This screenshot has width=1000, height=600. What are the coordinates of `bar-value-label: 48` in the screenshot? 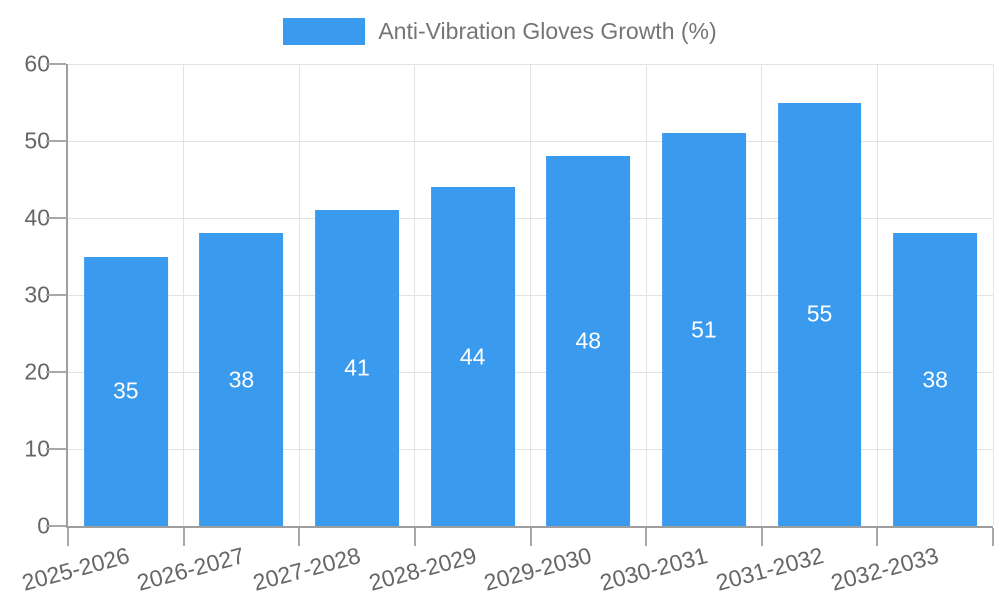 It's located at (588, 340).